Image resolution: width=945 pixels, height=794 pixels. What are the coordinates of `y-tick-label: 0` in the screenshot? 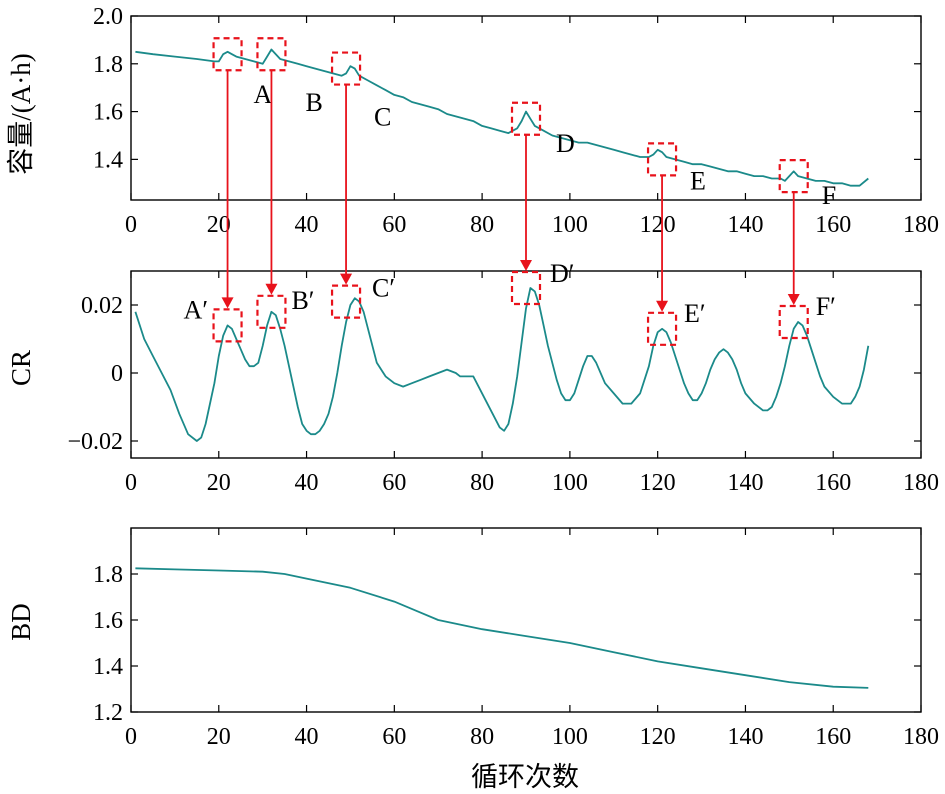 It's located at (117, 374).